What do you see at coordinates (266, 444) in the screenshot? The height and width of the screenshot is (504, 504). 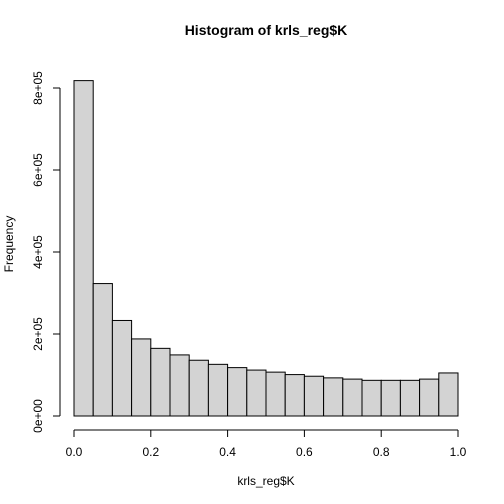 I see `x-axis: 0.0 0.2 0.4 0.6 0.8 1.0` at bounding box center [266, 444].